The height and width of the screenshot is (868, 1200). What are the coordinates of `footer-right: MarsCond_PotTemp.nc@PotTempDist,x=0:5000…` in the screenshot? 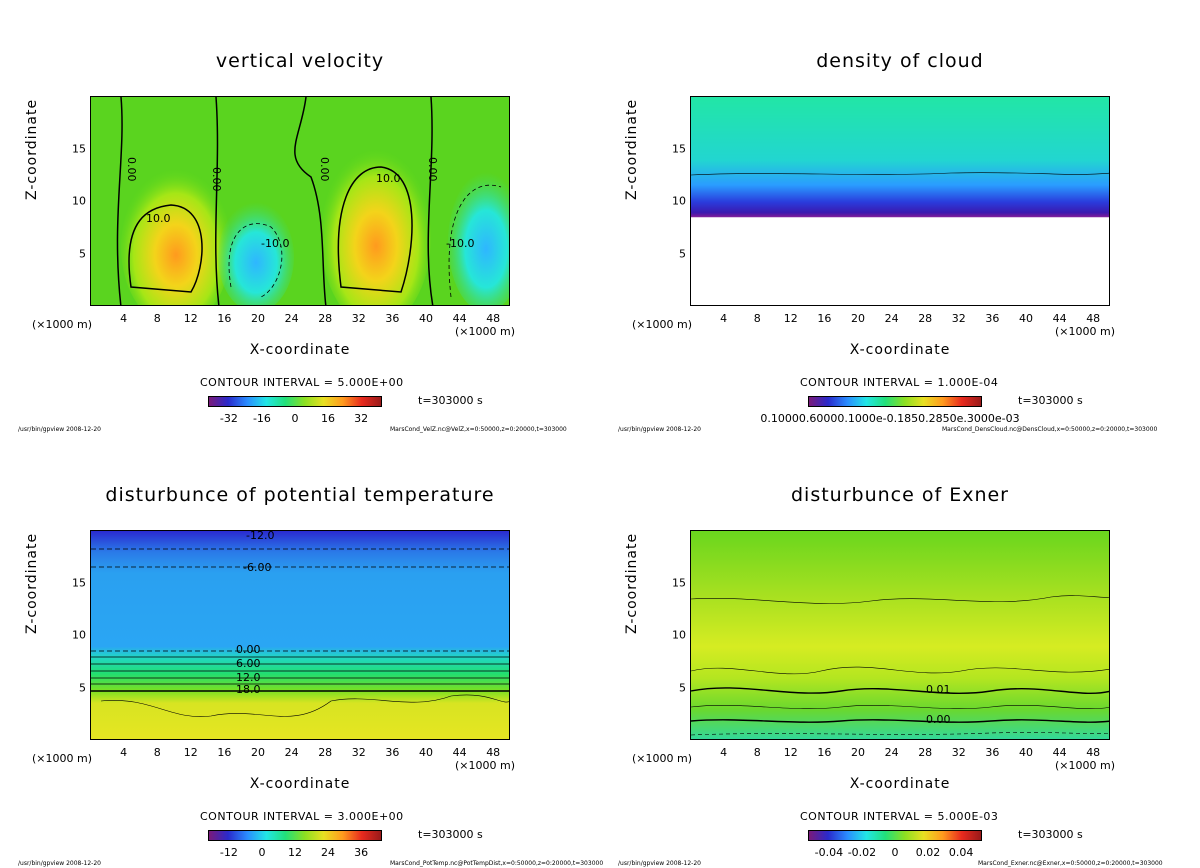 It's located at (496, 863).